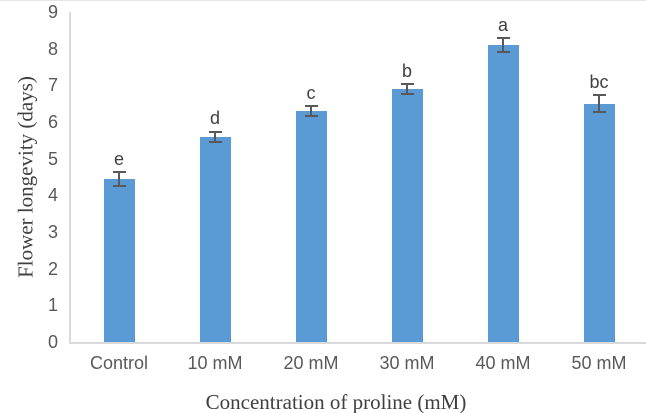  Describe the element at coordinates (503, 193) in the screenshot. I see `bar-40-mm` at that location.